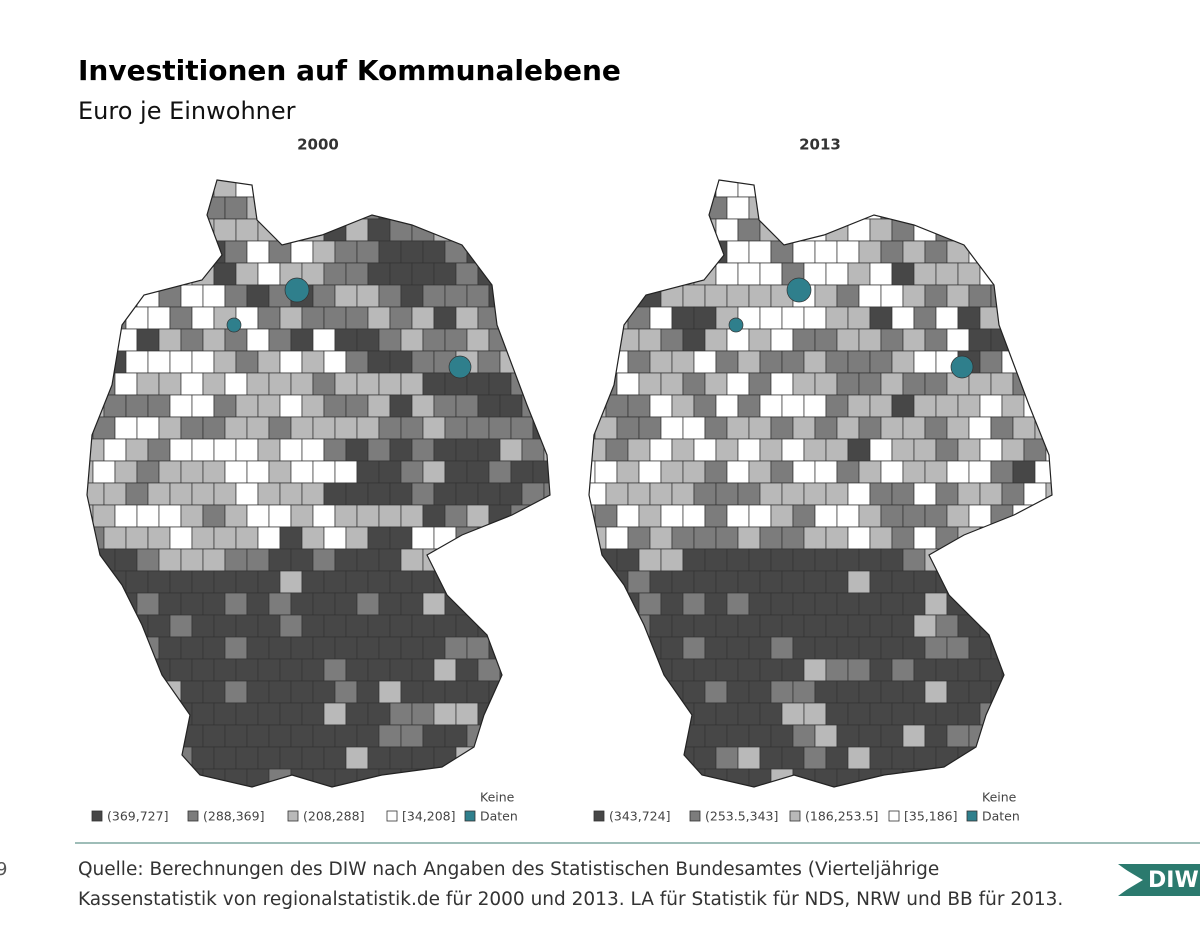 Image resolution: width=1200 pixels, height=926 pixels. I want to click on legend-label: Daten, so click(1001, 816).